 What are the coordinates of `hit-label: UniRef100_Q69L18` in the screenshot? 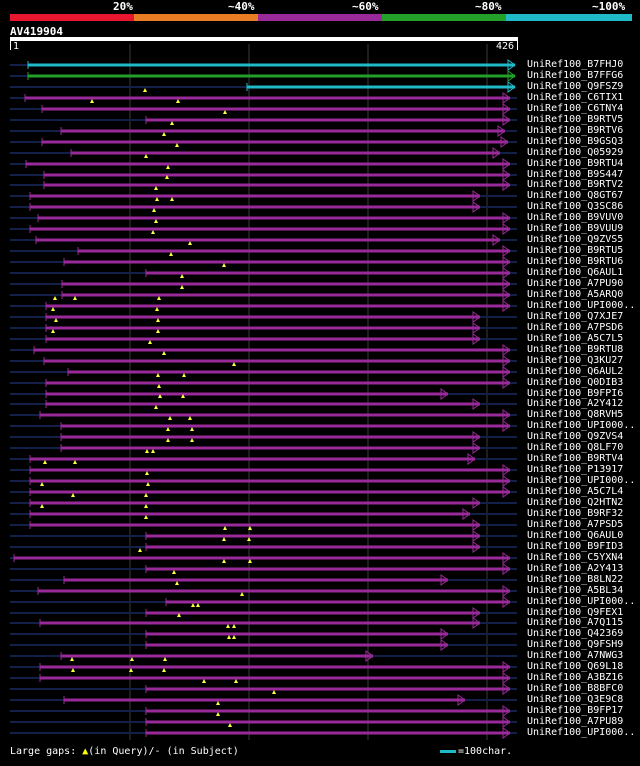 It's located at (575, 666).